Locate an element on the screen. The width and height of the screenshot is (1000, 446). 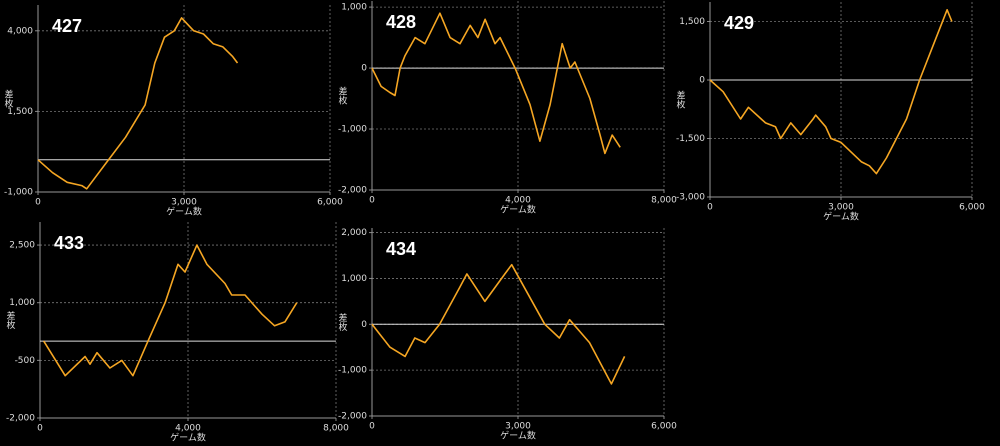
y-tick-label: 2,500 is located at coordinates (22, 246).